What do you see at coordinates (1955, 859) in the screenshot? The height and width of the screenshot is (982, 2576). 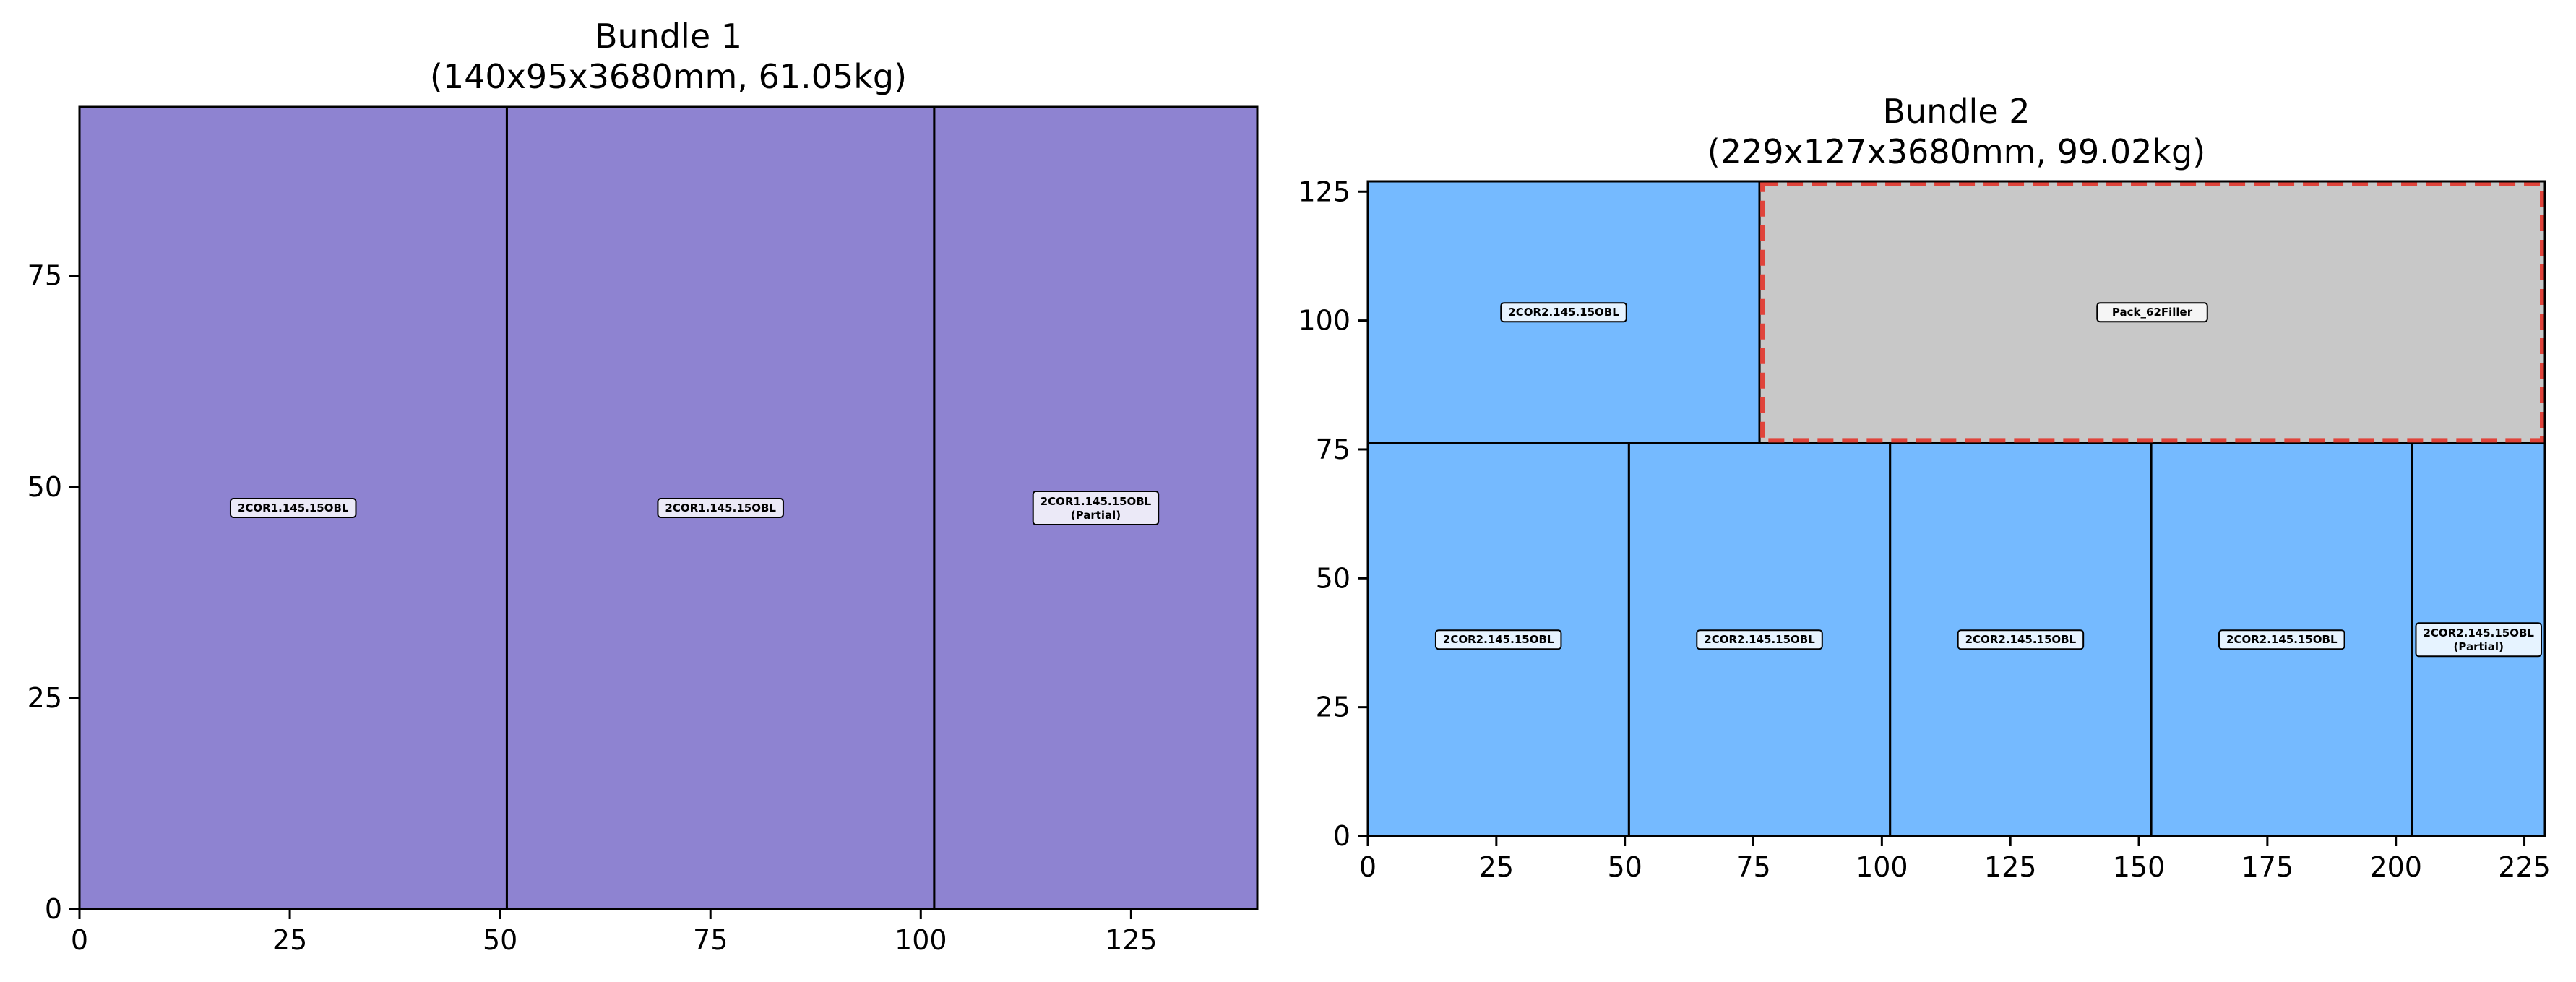 I see `x-ticks-group: 0 25 50 75 100 125 150 175 200 225` at bounding box center [1955, 859].